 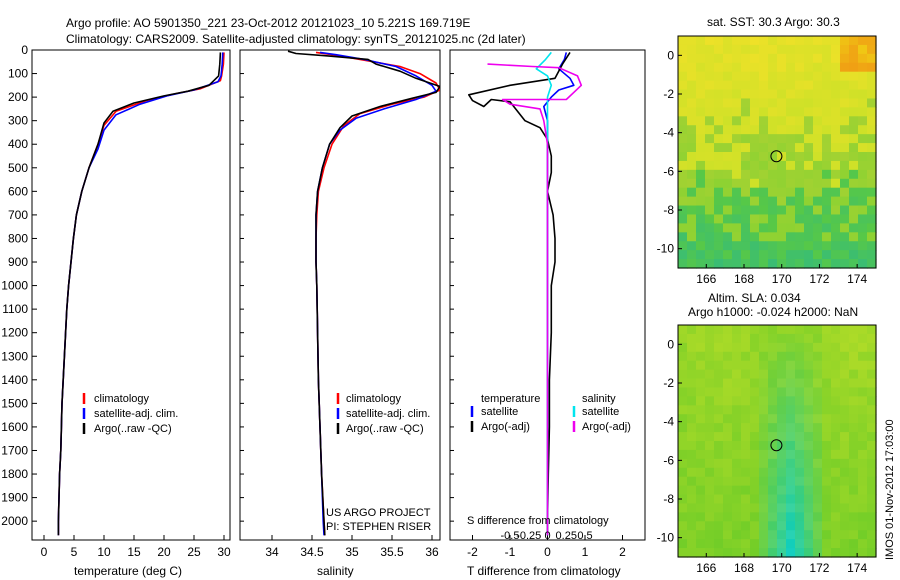 What do you see at coordinates (18, 97) in the screenshot?
I see `y-tick-label: 200` at bounding box center [18, 97].